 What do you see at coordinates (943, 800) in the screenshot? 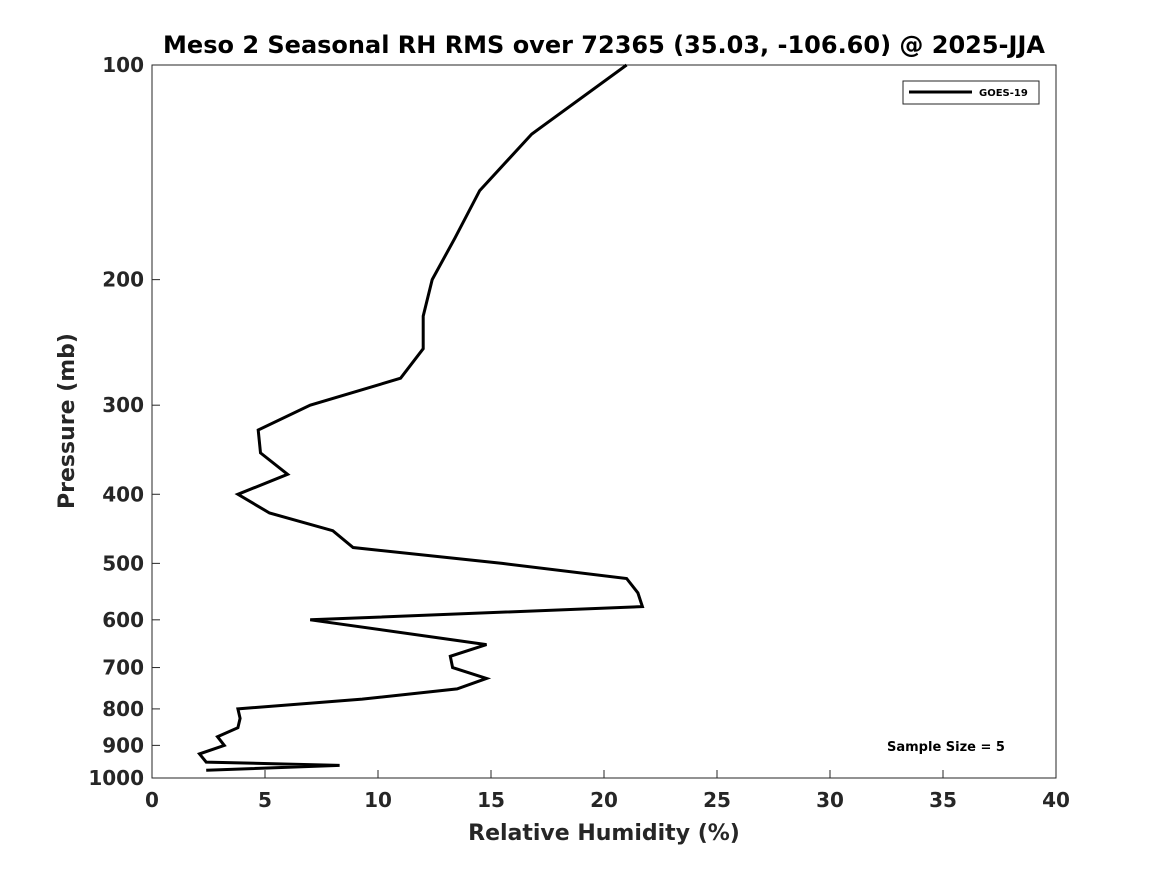
I see `x-tick-label: 35` at bounding box center [943, 800].